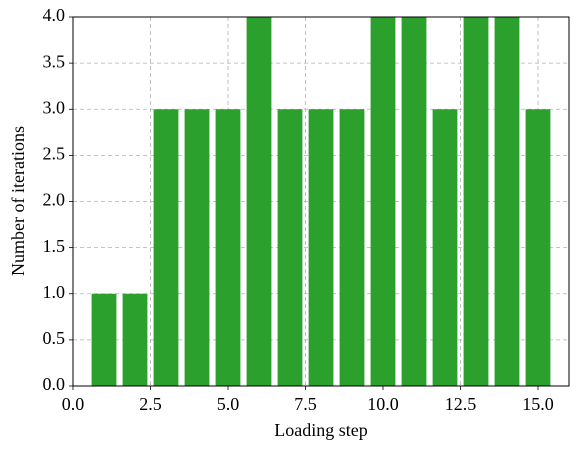 The height and width of the screenshot is (451, 578). What do you see at coordinates (538, 404) in the screenshot?
I see `x-tick-label: 15.0` at bounding box center [538, 404].